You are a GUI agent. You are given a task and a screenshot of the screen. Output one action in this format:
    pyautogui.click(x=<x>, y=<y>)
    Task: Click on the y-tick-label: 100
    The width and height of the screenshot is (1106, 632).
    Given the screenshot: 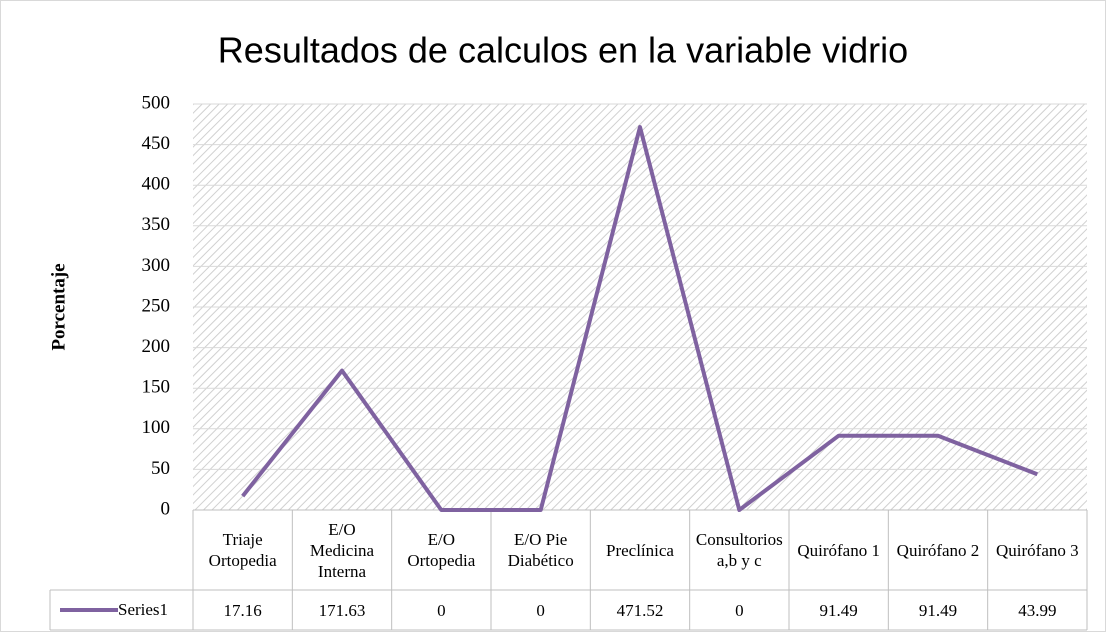 What is the action you would take?
    pyautogui.click(x=156, y=427)
    